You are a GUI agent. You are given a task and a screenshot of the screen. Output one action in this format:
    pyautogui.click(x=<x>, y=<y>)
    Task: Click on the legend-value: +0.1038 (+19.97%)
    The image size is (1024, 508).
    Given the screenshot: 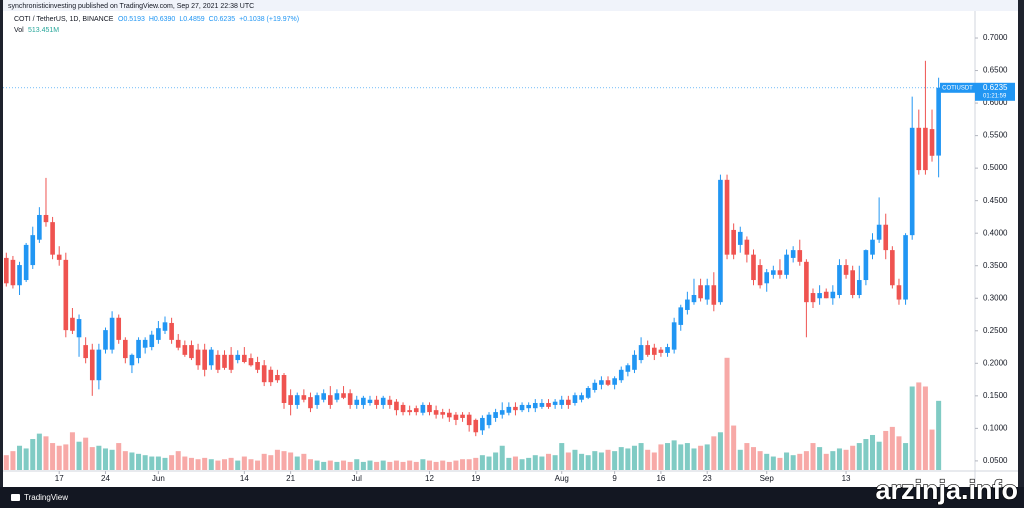 What is the action you would take?
    pyautogui.click(x=269, y=19)
    